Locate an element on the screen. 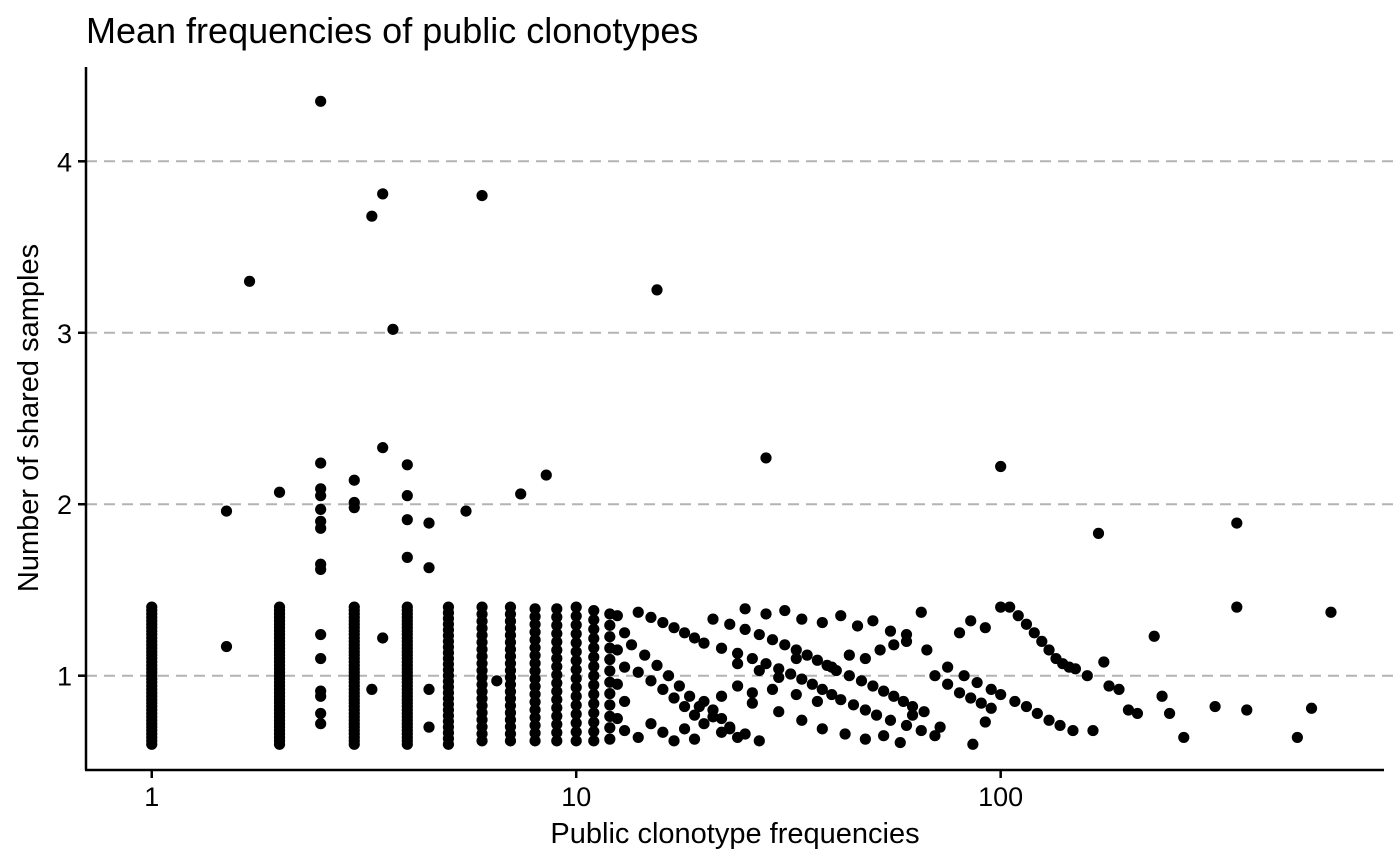  y-tick-label: 2 is located at coordinates (64, 505).